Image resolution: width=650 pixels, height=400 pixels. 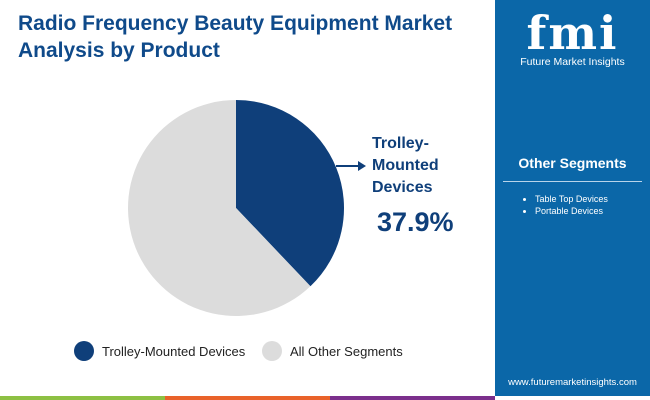 What do you see at coordinates (572, 163) in the screenshot?
I see `other-segments-heading: Other Segments` at bounding box center [572, 163].